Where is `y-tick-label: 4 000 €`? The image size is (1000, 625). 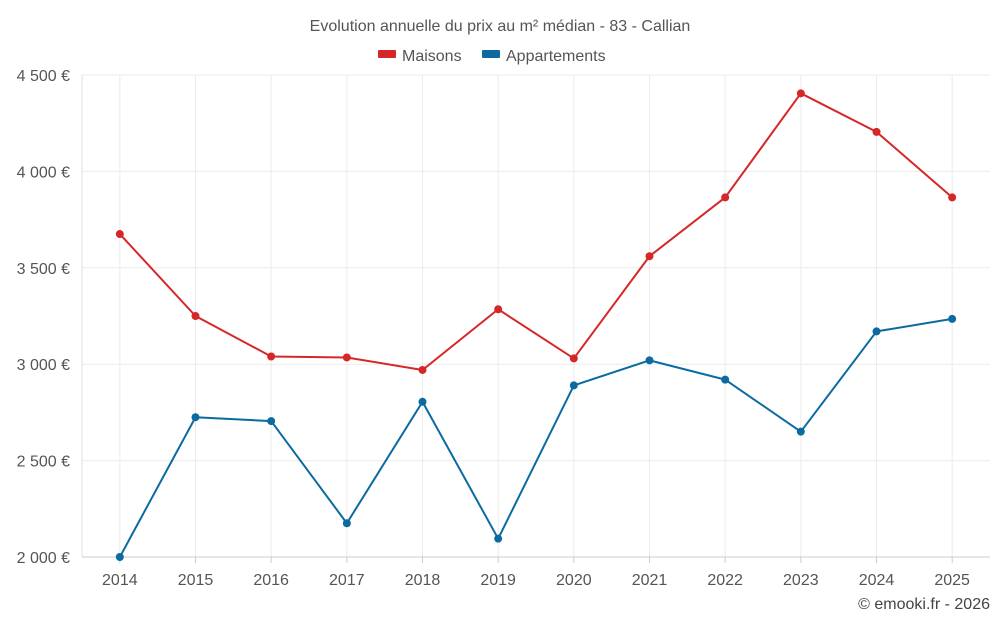 y-tick-label: 4 000 € is located at coordinates (43, 172).